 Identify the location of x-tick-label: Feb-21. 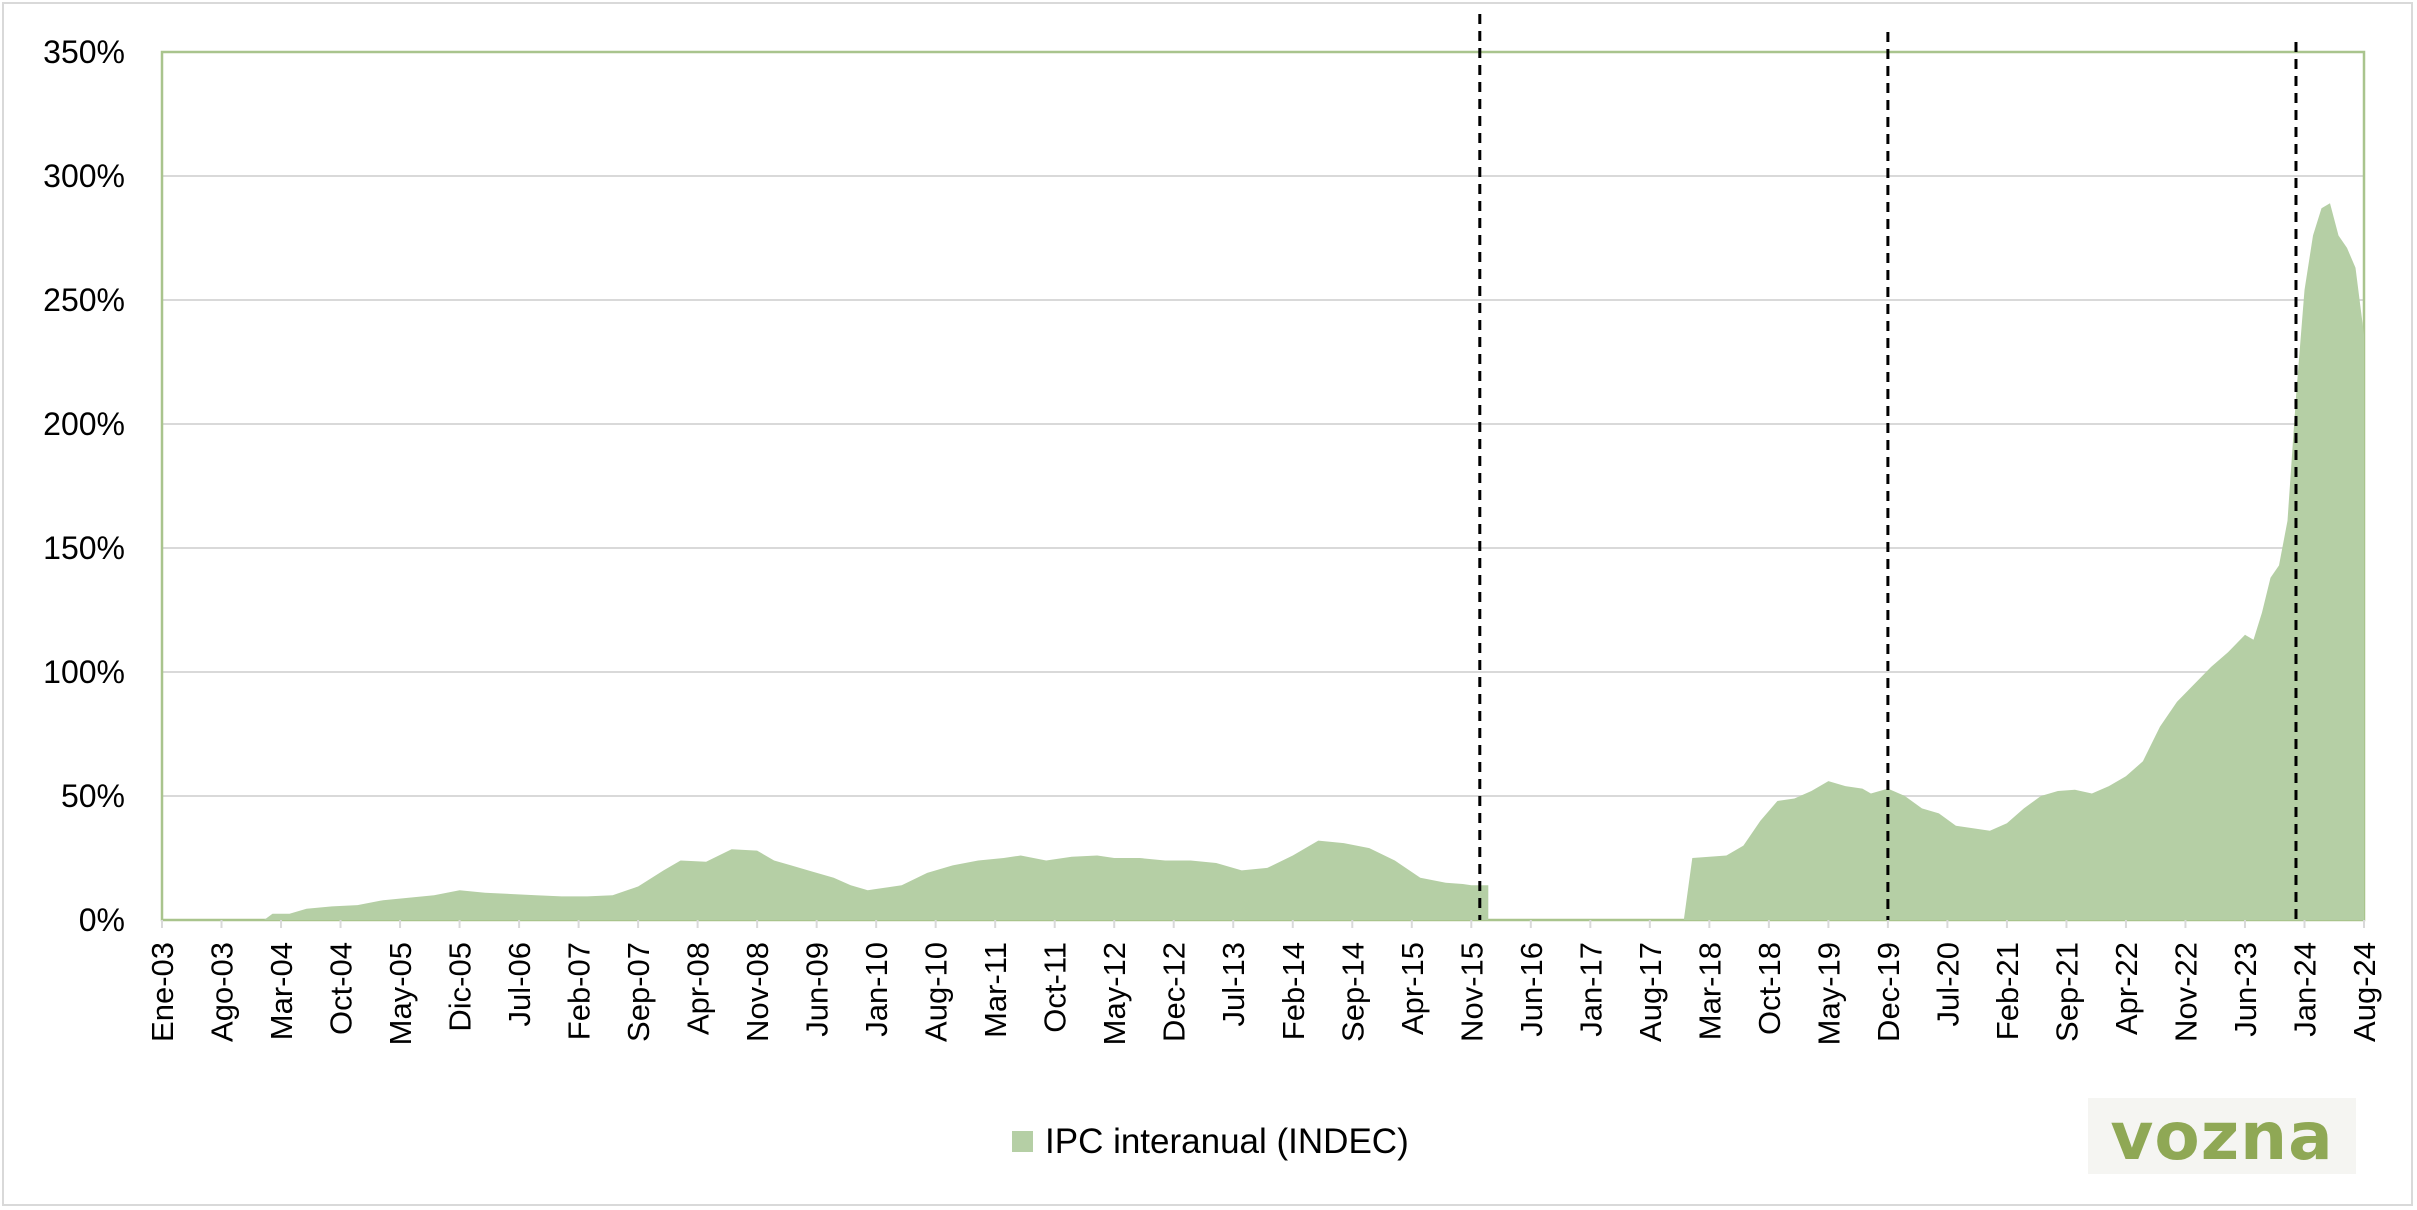
(2007, 991).